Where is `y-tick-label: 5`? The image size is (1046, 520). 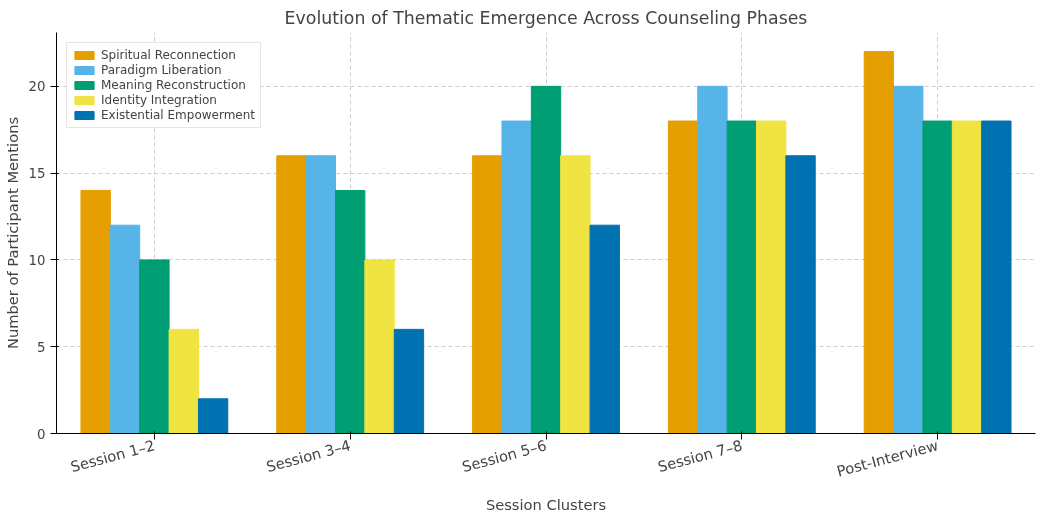
y-tick-label: 5 is located at coordinates (41, 347).